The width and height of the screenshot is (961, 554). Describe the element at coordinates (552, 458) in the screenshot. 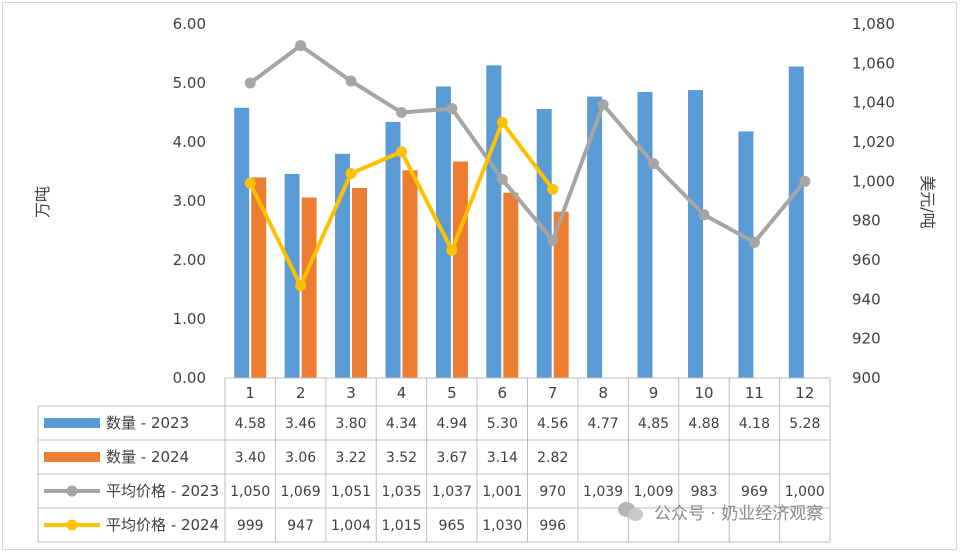

I see `data-cell-r1-c7: 2.82` at that location.